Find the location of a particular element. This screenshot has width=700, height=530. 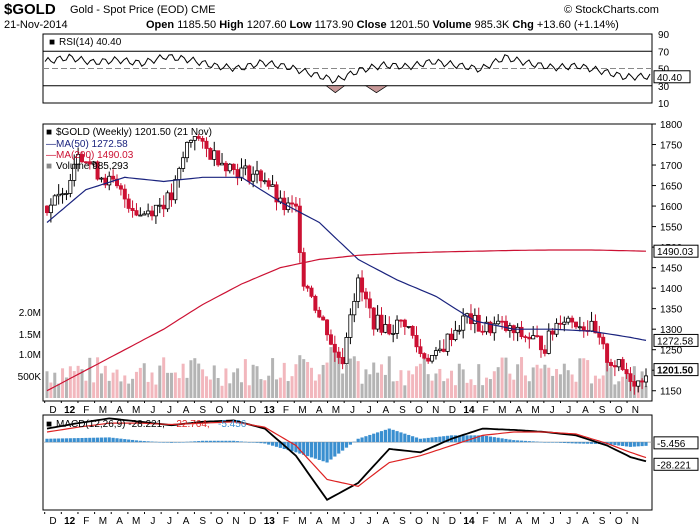

price-x-label: A is located at coordinates (186, 410).